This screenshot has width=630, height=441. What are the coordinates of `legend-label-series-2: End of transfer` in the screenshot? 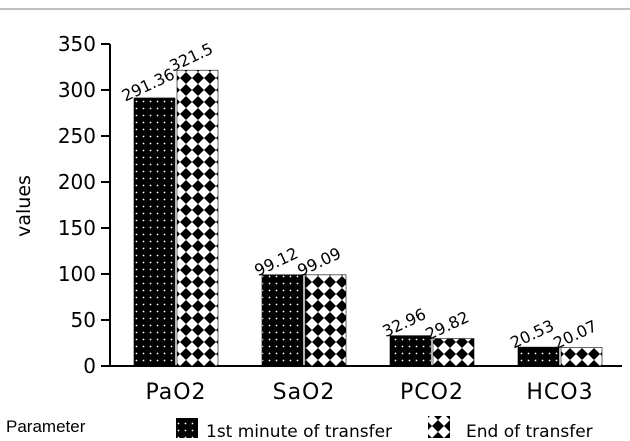 It's located at (529, 431).